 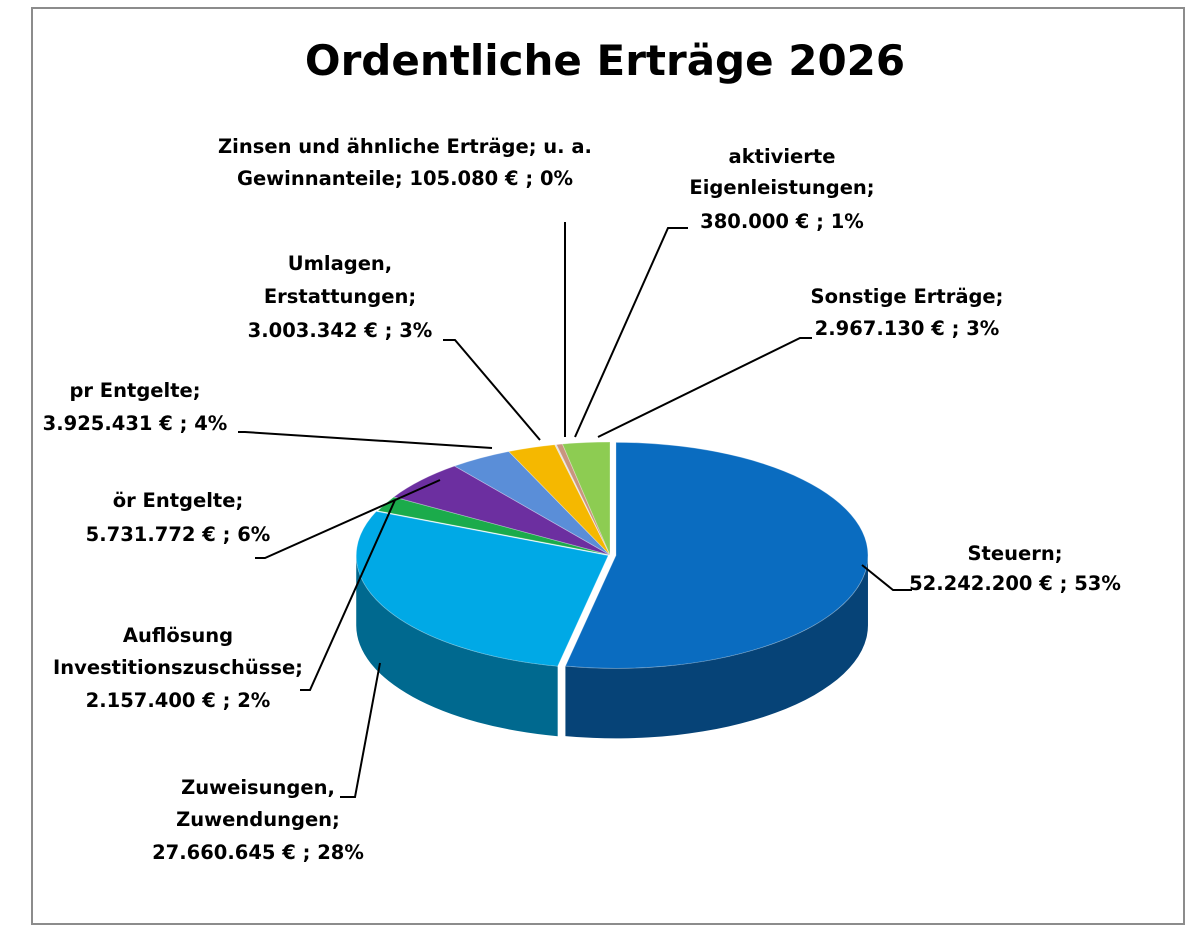 I want to click on slice-value-label: 2.157.400 € ; 2%, so click(x=178, y=700).